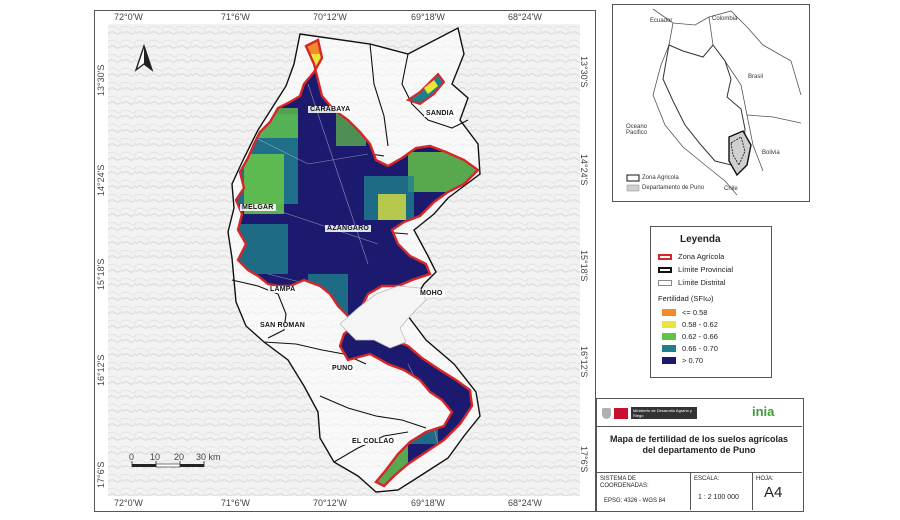 The width and height of the screenshot is (900, 520). What do you see at coordinates (763, 411) in the screenshot?
I see `inia-logo: inia` at bounding box center [763, 411].